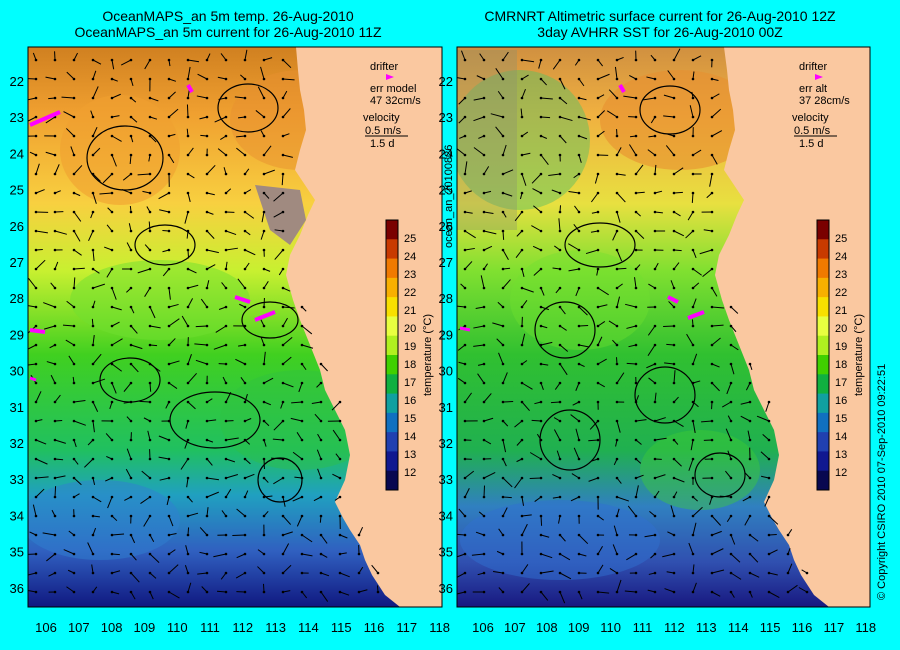 This screenshot has height=650, width=900. Describe the element at coordinates (696, 315) in the screenshot. I see `drifter-track` at that location.